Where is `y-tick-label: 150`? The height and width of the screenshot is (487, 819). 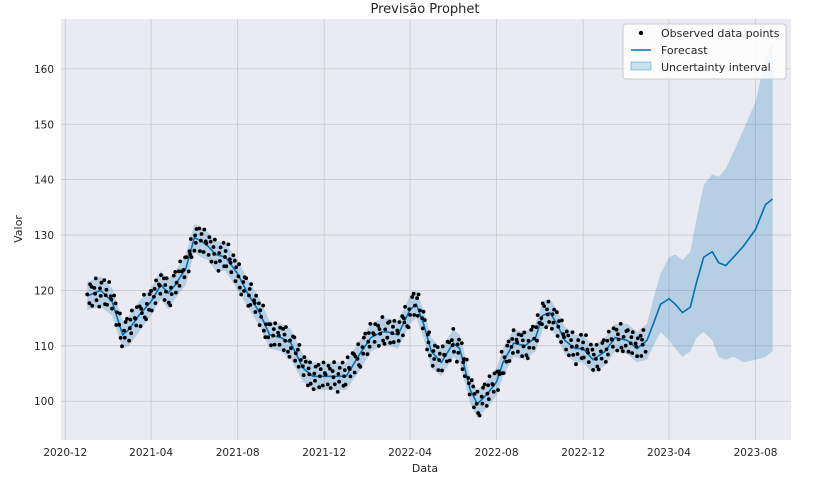
y-tick-label: 150 is located at coordinates (44, 125).